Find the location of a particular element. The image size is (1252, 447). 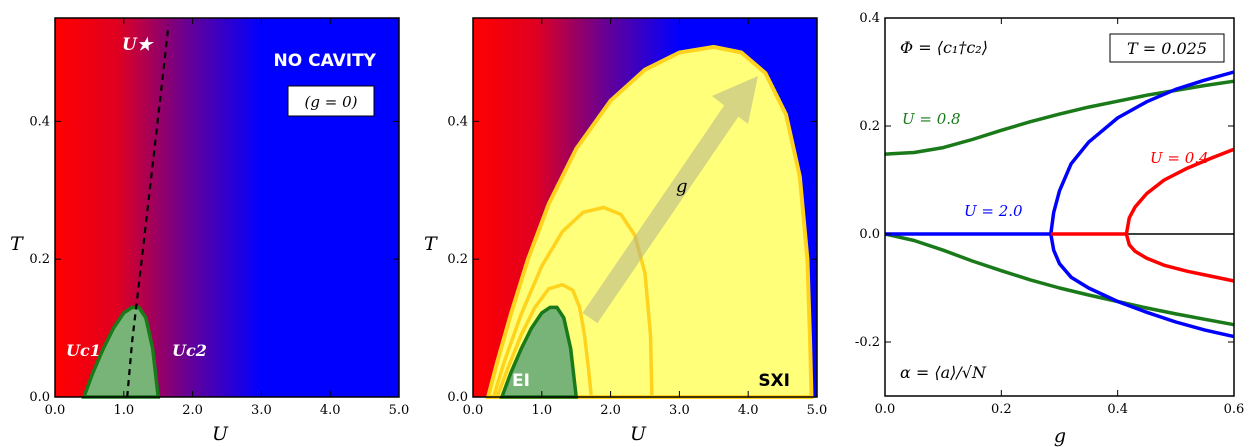

middle-sxi-label: SXI is located at coordinates (774, 381).